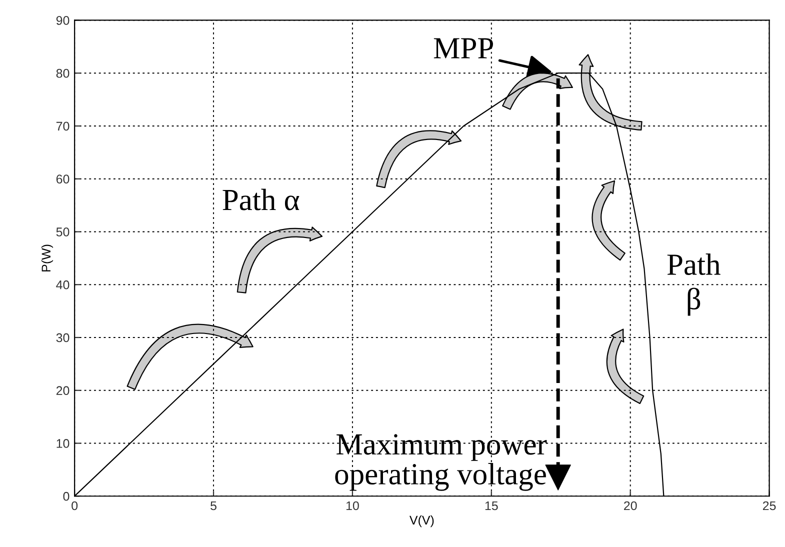 The image size is (785, 547). I want to click on x-tick-label: 5, so click(213, 505).